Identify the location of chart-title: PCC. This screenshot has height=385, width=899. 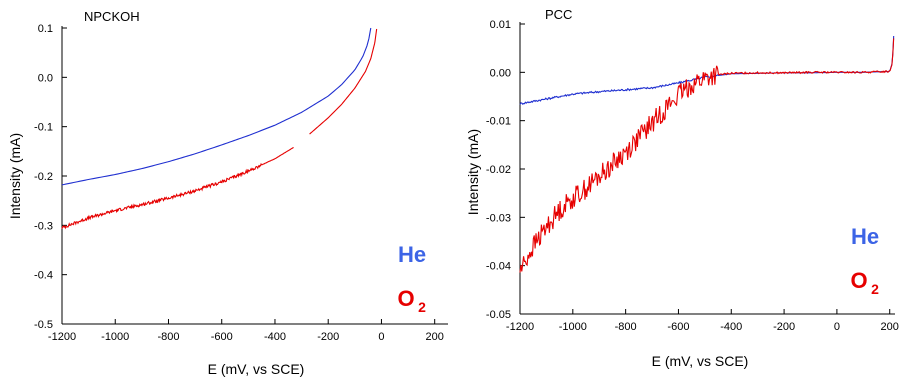
(558, 14).